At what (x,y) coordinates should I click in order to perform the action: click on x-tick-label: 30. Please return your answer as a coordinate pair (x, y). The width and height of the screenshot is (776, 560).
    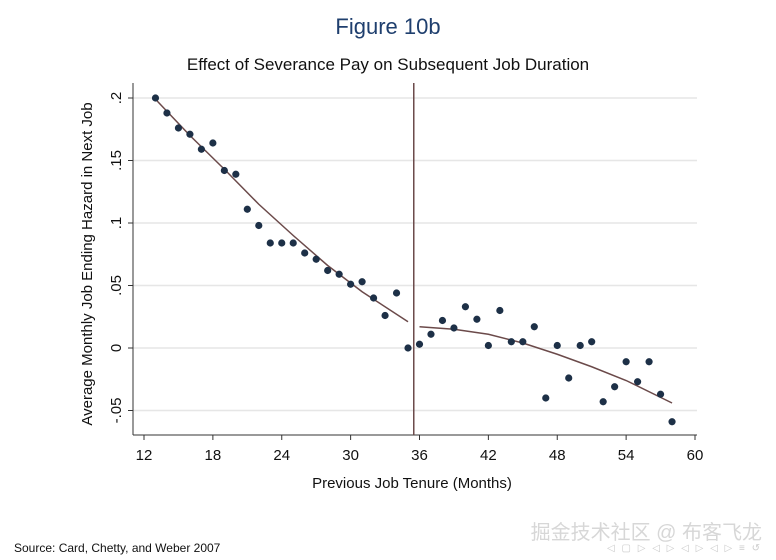
    Looking at the image, I should click on (350, 455).